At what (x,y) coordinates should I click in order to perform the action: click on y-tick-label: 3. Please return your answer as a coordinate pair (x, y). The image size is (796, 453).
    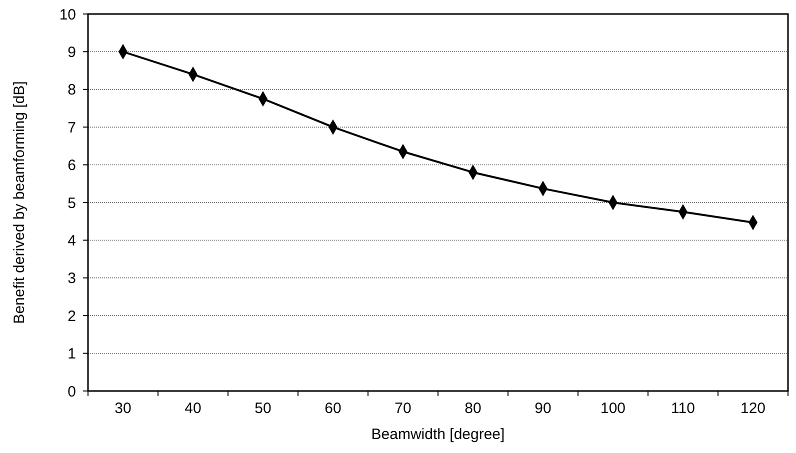
    Looking at the image, I should click on (72, 279).